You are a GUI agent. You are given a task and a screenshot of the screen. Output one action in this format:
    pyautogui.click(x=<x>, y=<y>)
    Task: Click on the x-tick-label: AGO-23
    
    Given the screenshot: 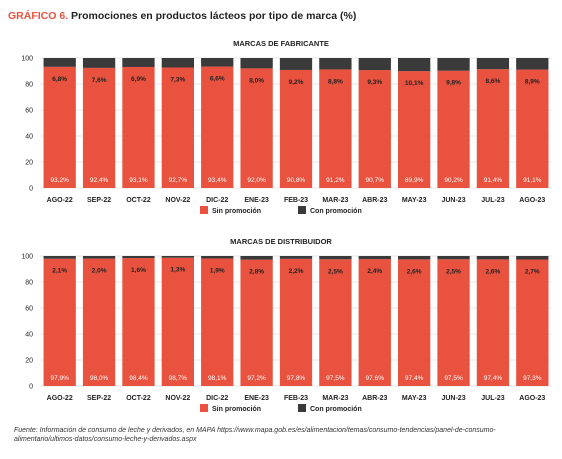 What is the action you would take?
    pyautogui.click(x=532, y=200)
    